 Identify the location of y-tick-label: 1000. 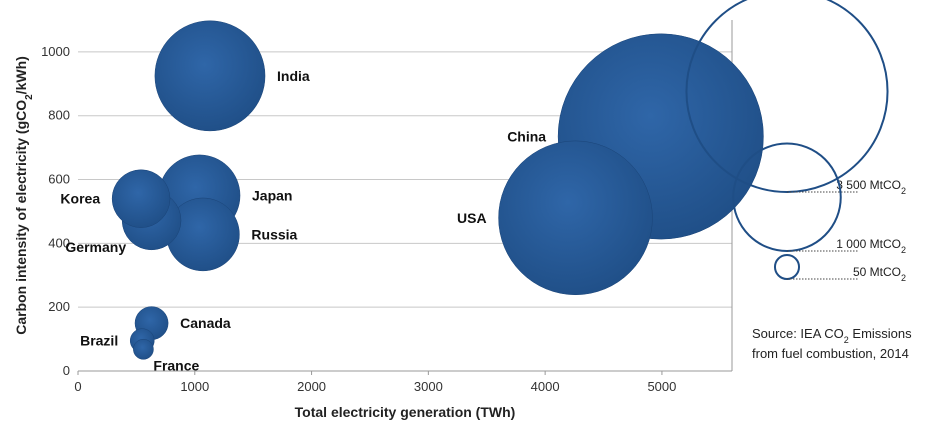
(55, 51).